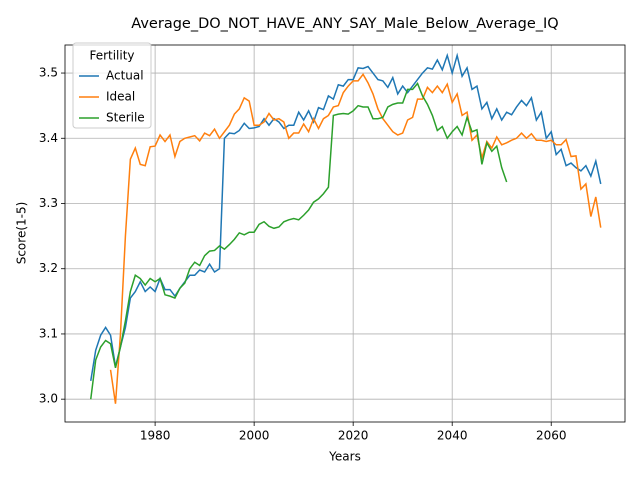  What do you see at coordinates (120, 97) in the screenshot?
I see `legend-label: Ideal` at bounding box center [120, 97].